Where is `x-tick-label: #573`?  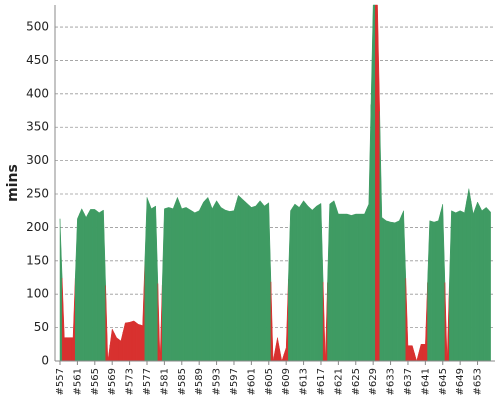
x-tick-label: #573 is located at coordinates (130, 381).